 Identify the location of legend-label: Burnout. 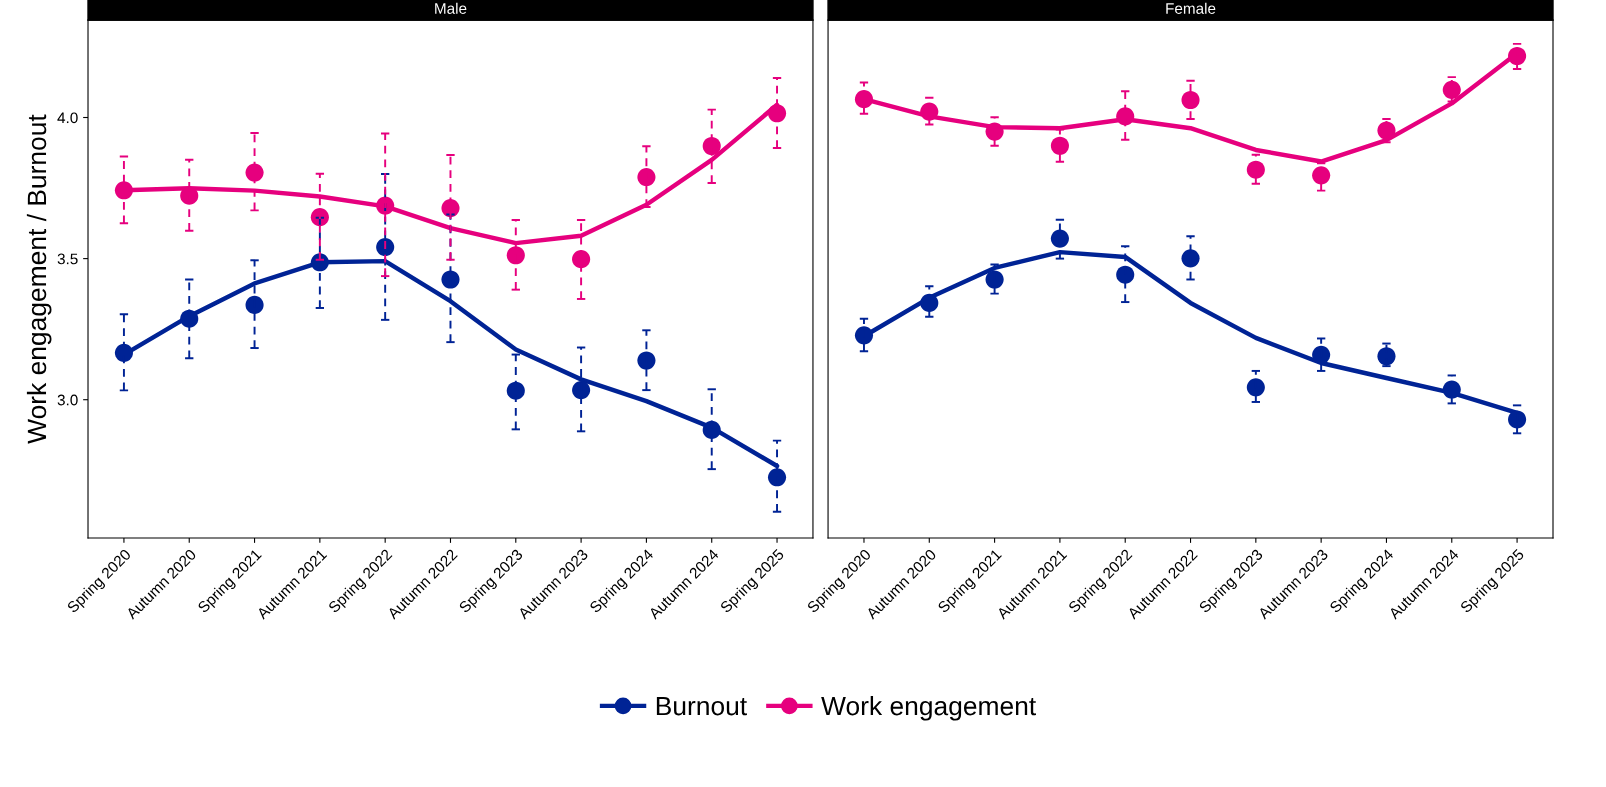
(701, 706).